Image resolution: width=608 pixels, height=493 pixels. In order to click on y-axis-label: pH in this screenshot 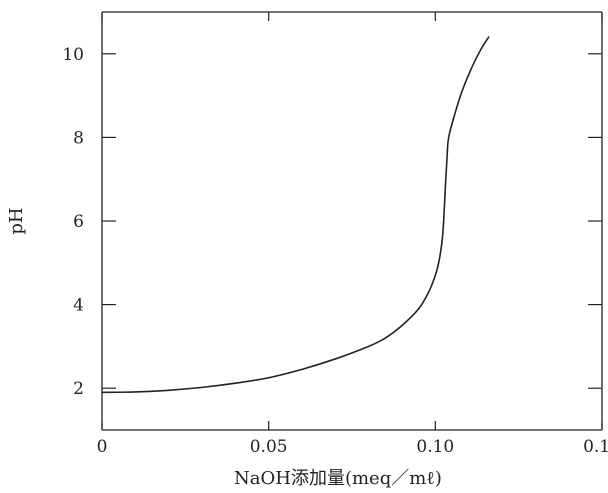, I will do `click(16, 220)`.